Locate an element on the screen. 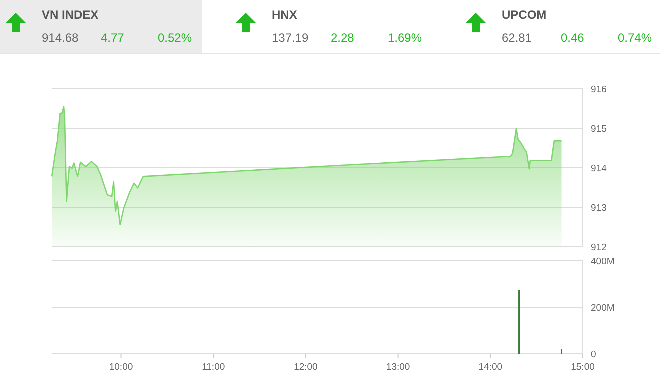  text: 1.69% is located at coordinates (405, 38).